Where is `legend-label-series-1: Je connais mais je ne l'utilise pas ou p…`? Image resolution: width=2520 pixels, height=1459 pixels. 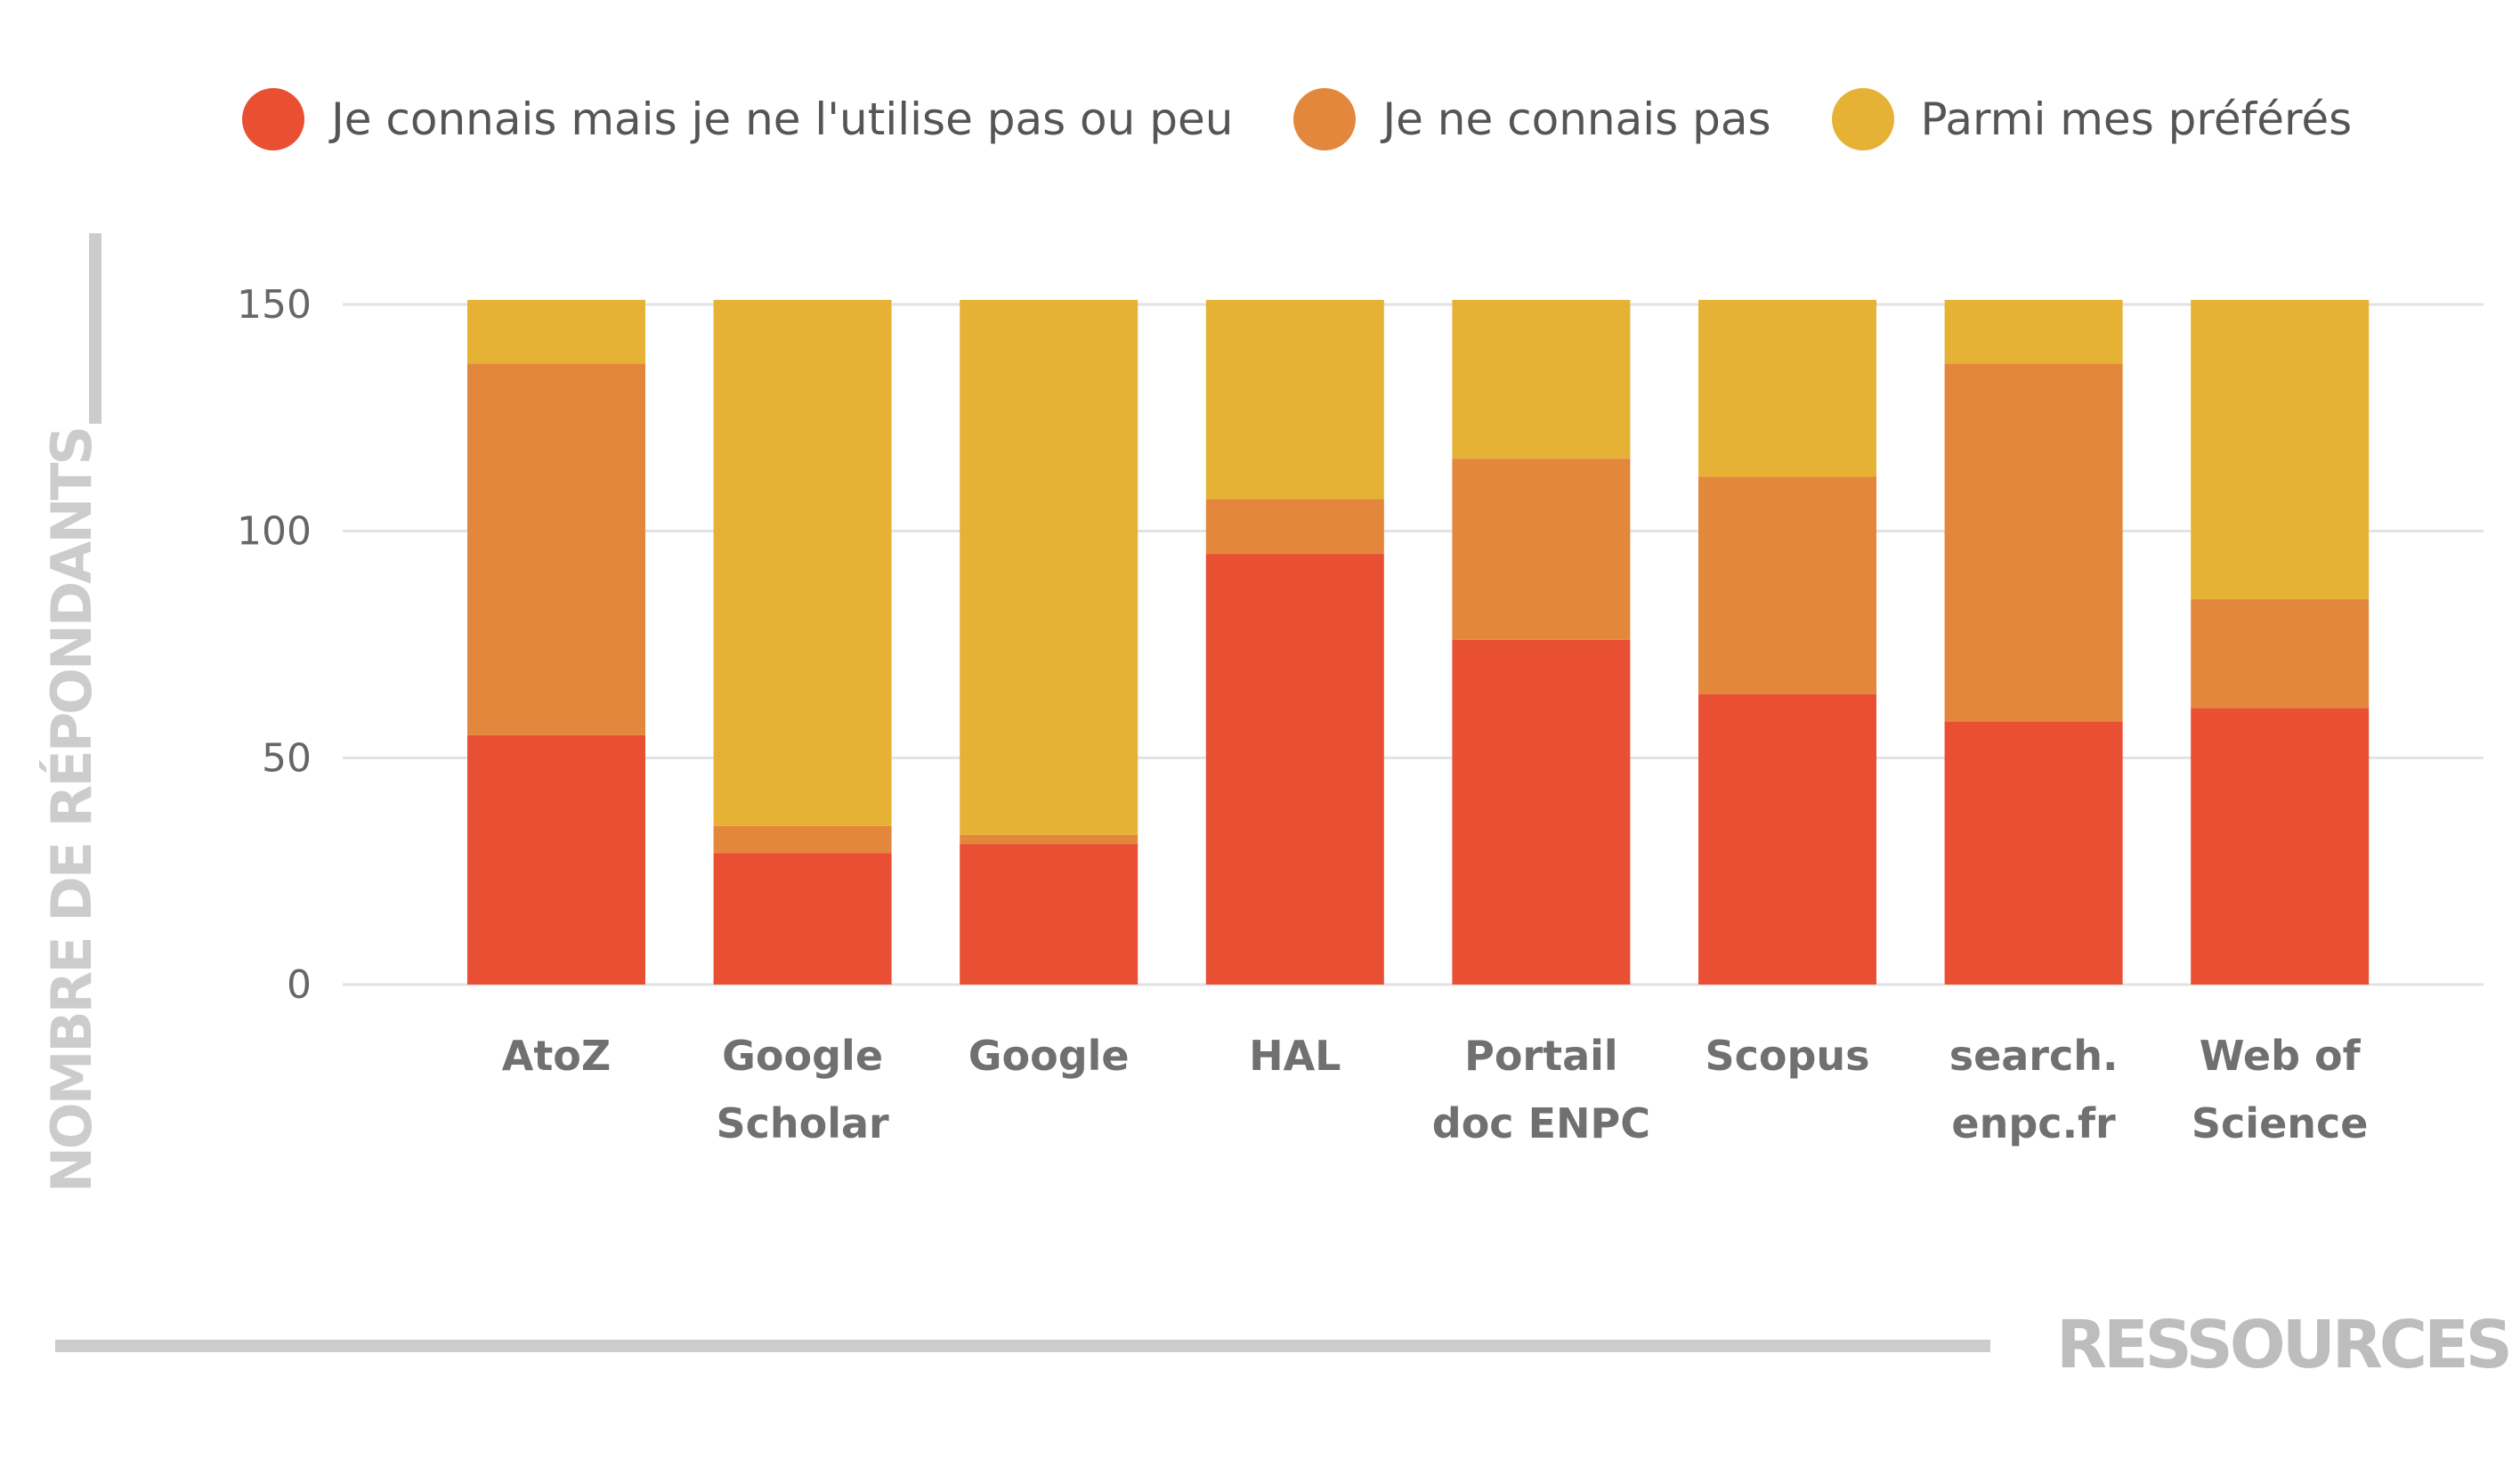
legend-label-series-1: Je connais mais je ne l'utilise pas ou p… is located at coordinates (782, 119).